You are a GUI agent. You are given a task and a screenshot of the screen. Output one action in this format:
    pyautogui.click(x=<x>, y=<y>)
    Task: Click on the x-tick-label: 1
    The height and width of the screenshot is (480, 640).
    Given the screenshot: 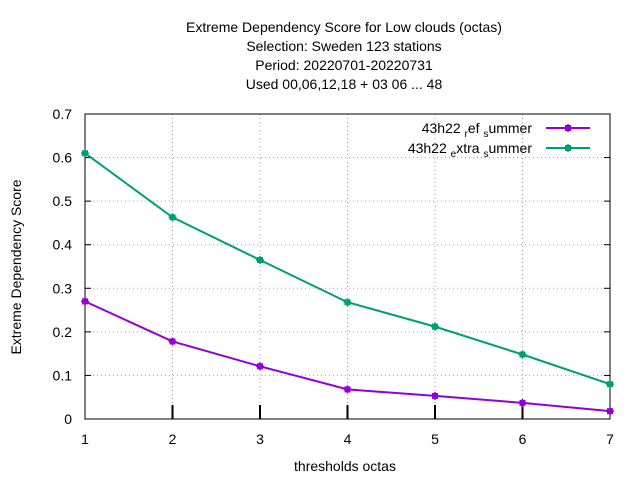 What is the action you would take?
    pyautogui.click(x=85, y=439)
    